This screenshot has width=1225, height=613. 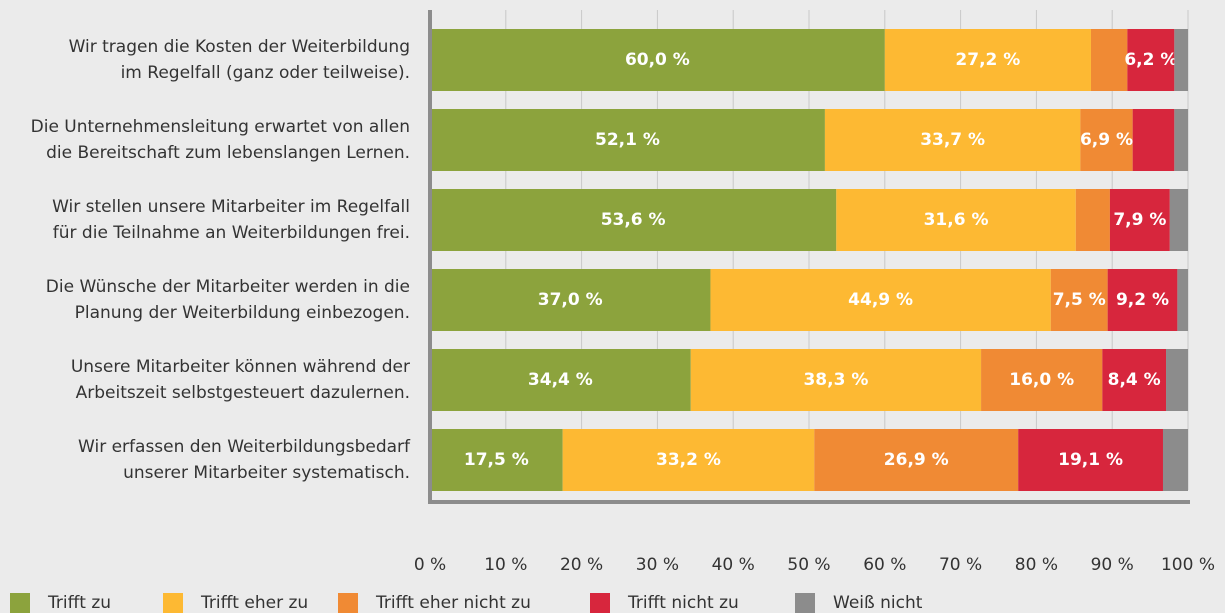 I want to click on value-label: 6,9 %, so click(x=1106, y=140).